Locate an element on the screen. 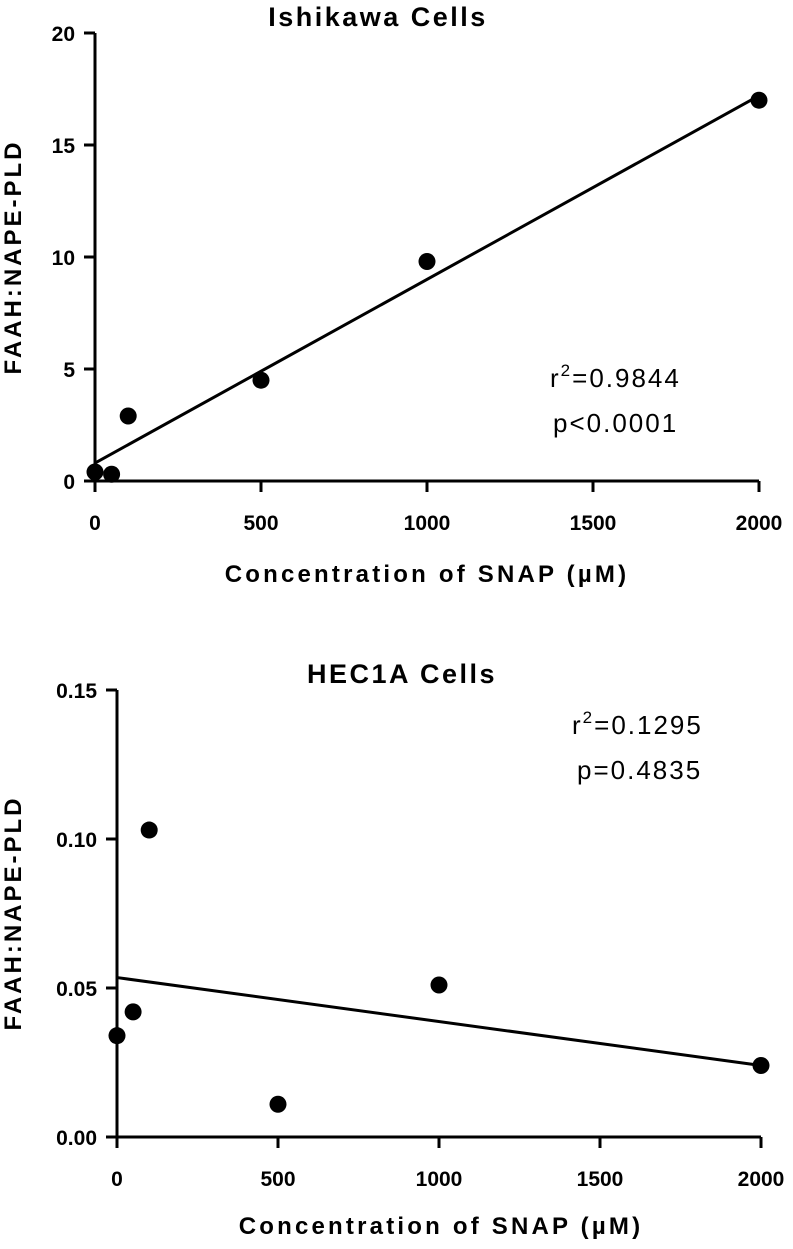  r-squared-annotation: r2=0.1295 is located at coordinates (637, 724).